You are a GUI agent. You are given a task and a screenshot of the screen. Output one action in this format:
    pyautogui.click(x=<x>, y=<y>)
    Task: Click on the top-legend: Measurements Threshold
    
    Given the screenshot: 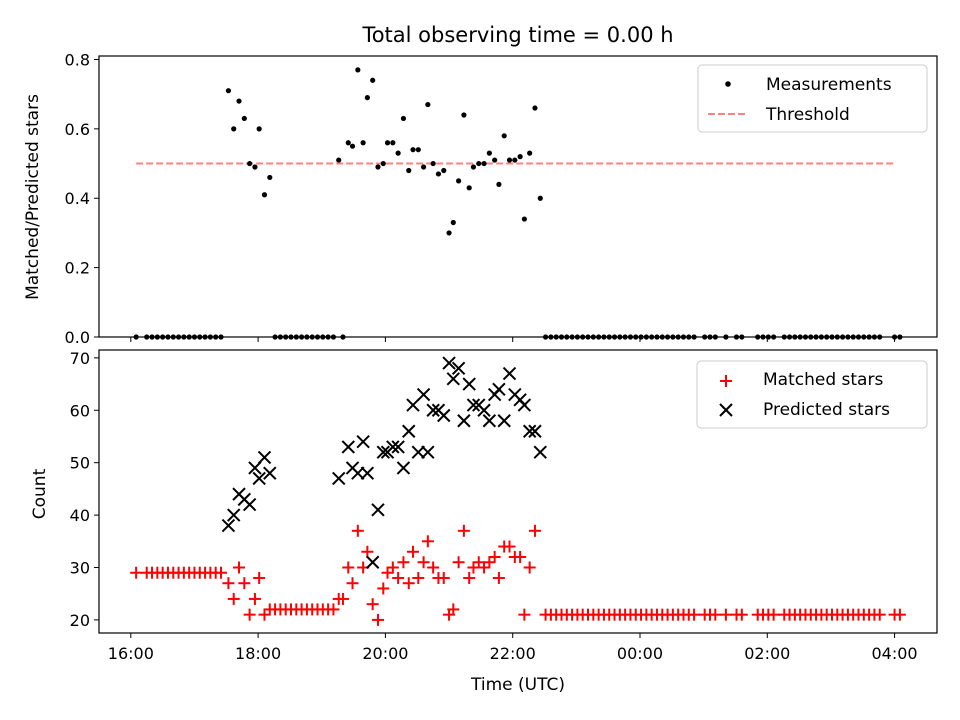 What is the action you would take?
    pyautogui.click(x=812, y=98)
    